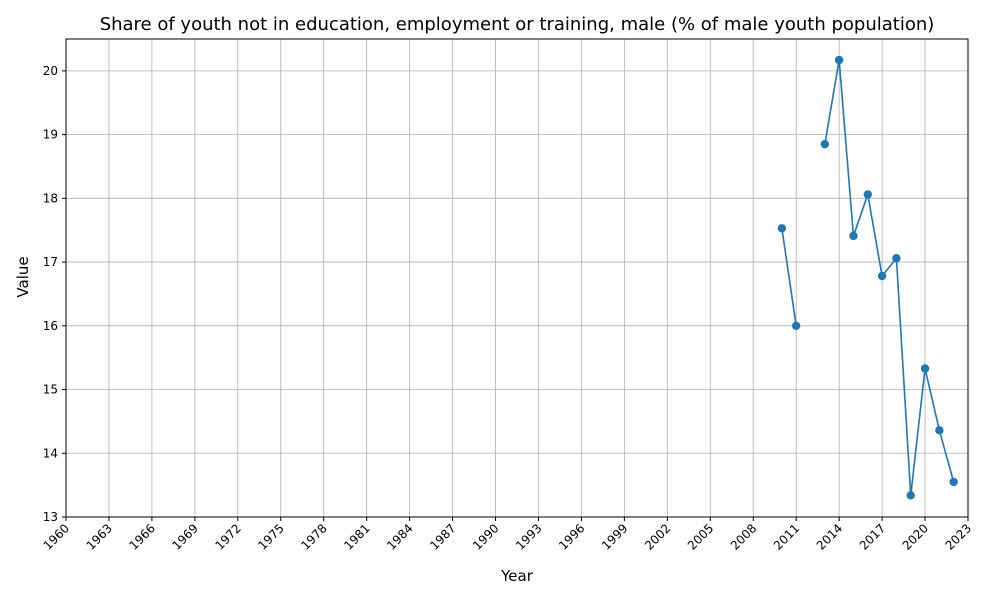 The width and height of the screenshot is (1000, 600). I want to click on data-series, so click(867, 277).